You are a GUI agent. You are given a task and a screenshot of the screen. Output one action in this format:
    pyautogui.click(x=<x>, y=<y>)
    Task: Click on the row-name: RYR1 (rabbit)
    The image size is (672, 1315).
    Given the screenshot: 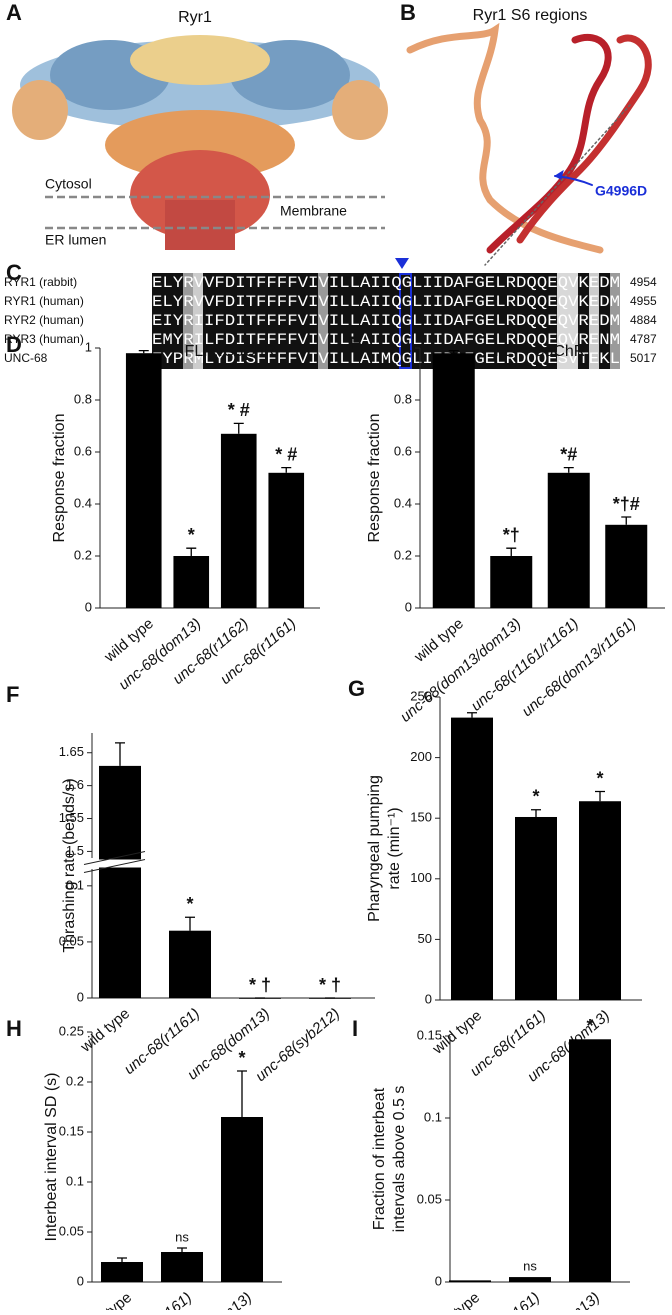 What is the action you would take?
    pyautogui.click(x=40, y=282)
    